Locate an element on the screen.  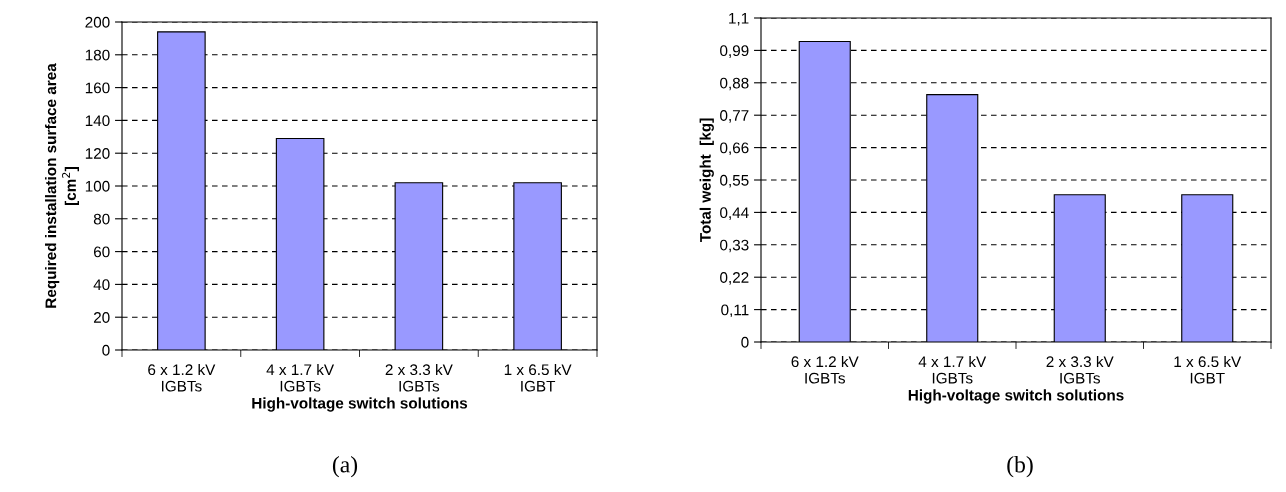
y-axis-title: Total weight [kg] is located at coordinates (706, 180).